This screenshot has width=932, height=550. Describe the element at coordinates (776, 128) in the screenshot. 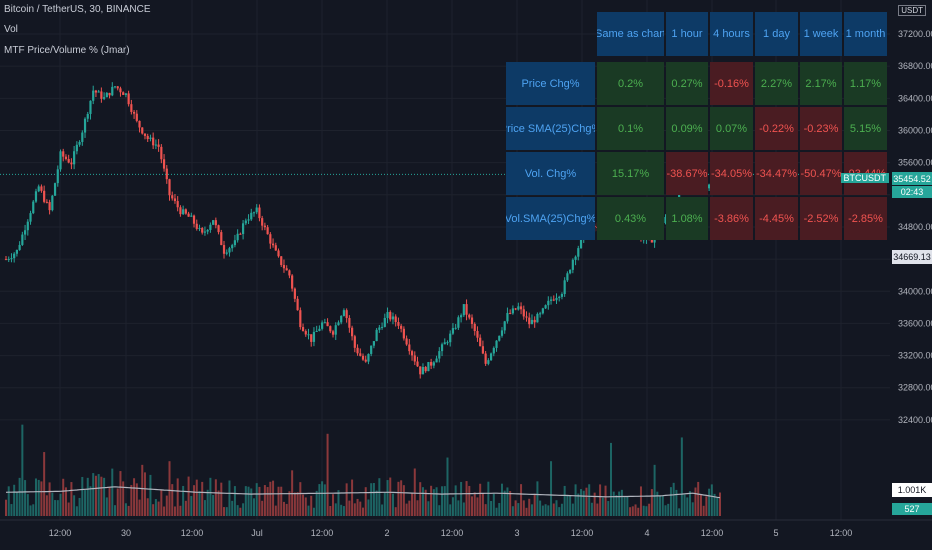

I see `table-cell: -0.22%` at that location.